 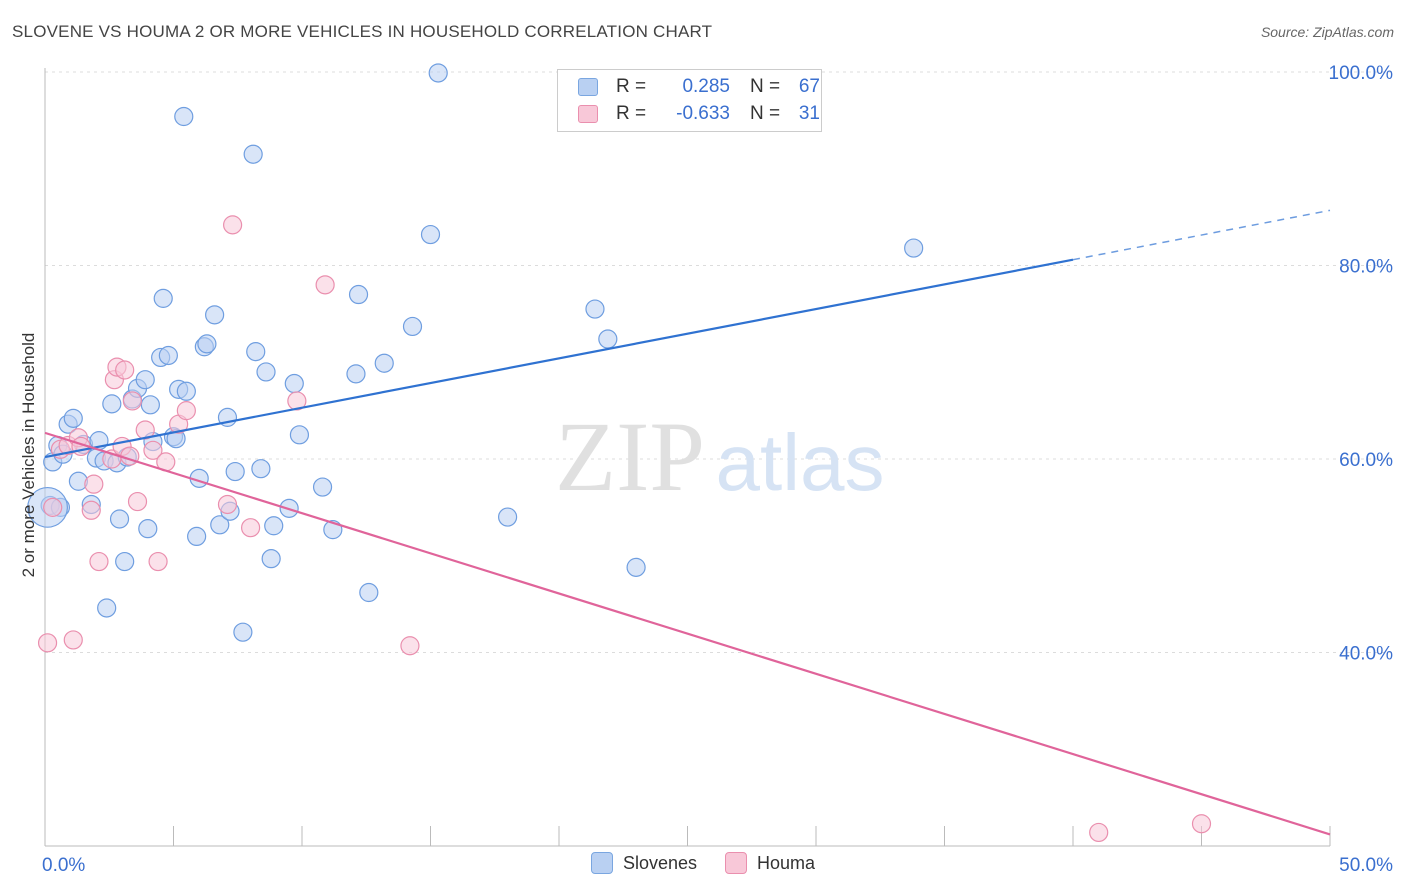 What do you see at coordinates (809, 113) in the screenshot?
I see `legend-n-value: 31` at bounding box center [809, 113].